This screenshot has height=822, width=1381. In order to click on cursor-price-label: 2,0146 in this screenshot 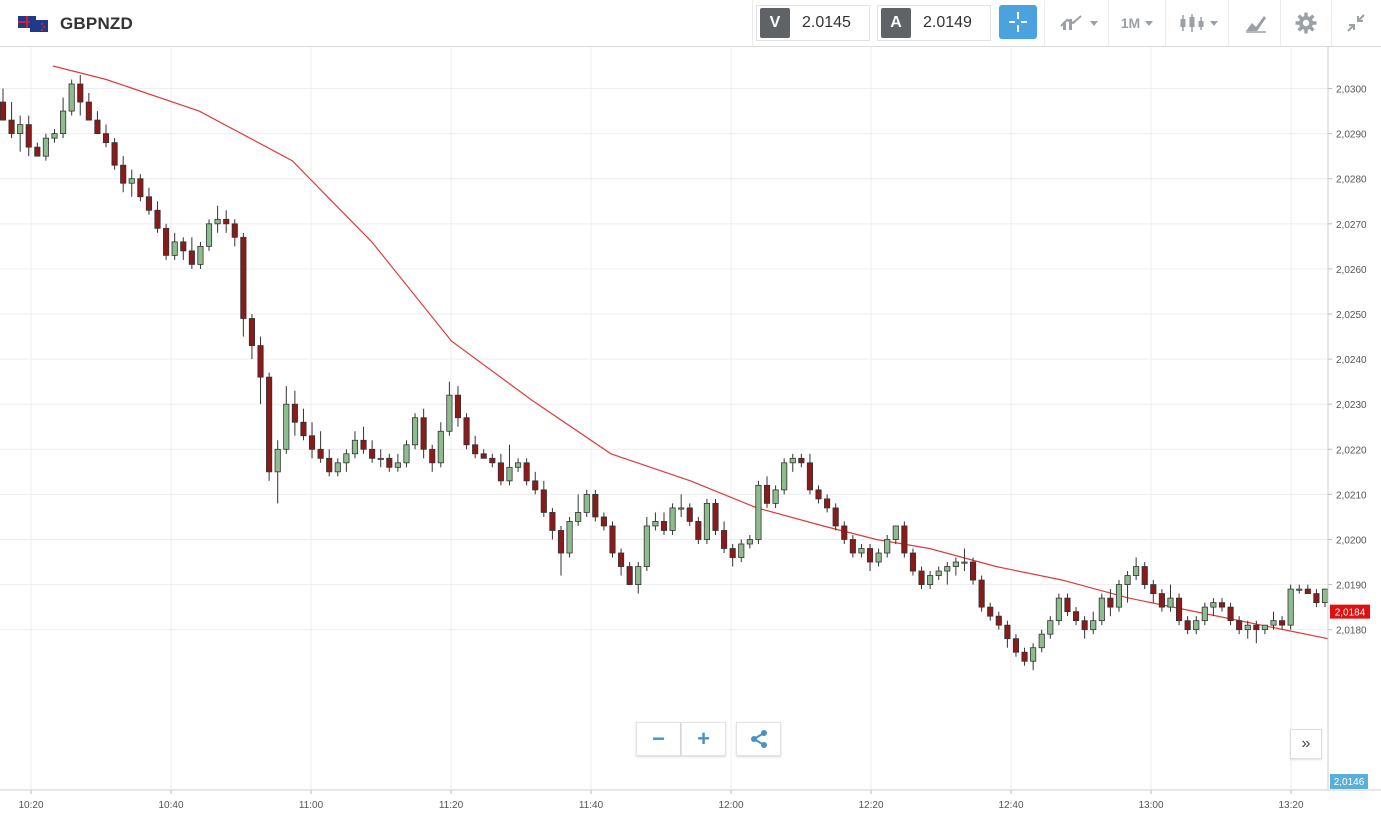, I will do `click(1349, 782)`.